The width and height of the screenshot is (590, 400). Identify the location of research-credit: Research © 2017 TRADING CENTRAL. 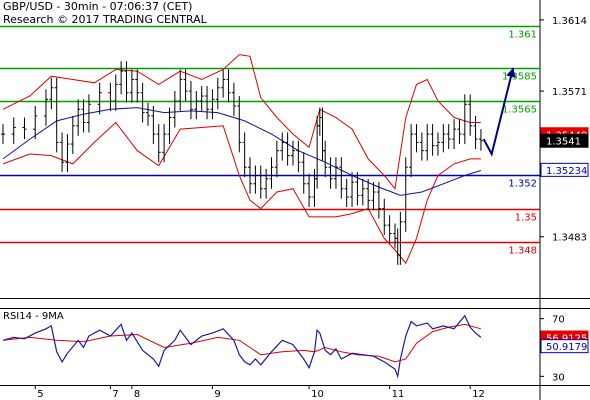
(105, 19).